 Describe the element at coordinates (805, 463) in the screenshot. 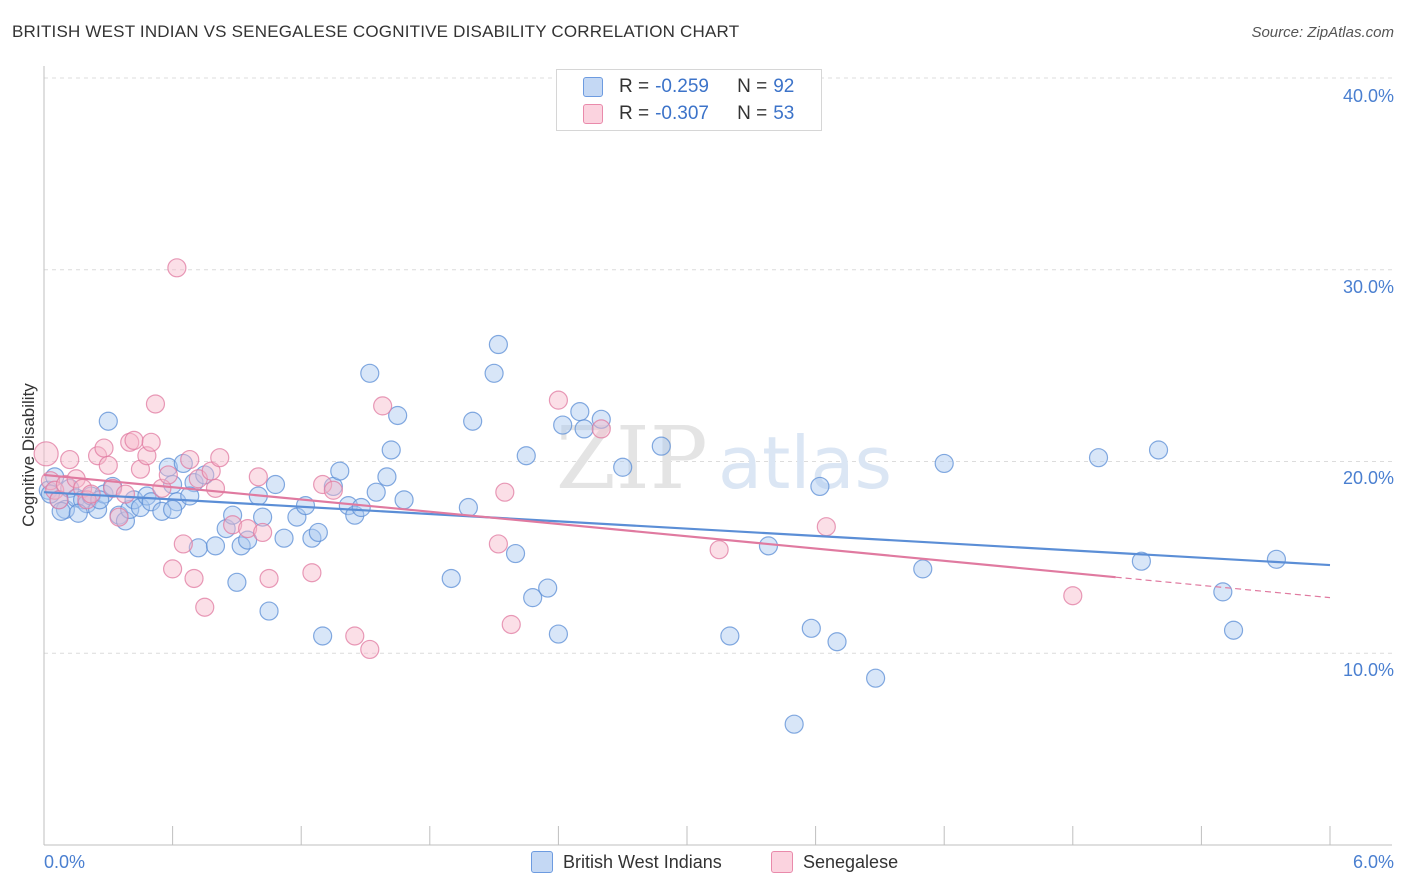

I see `watermark-atlas: atlas` at that location.